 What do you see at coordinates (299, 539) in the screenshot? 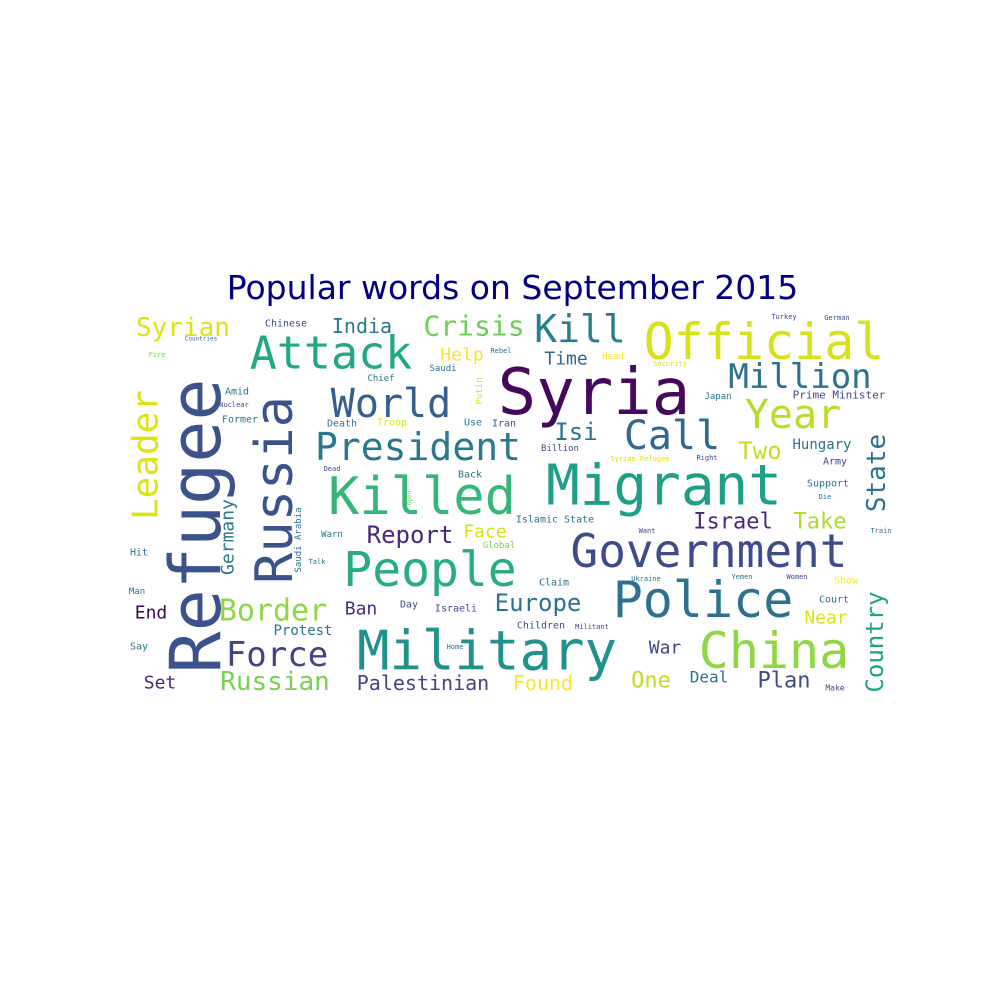
I see `word-saudi-arabia: Saudi Arabia` at bounding box center [299, 539].